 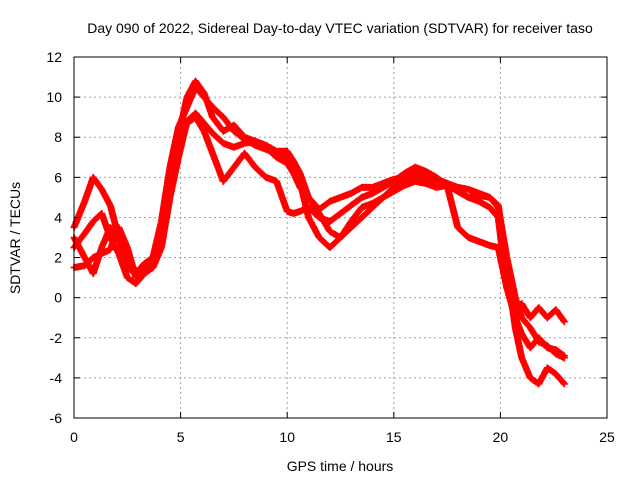 I want to click on y-axis-label: SDTVAR / TECUs, so click(x=15, y=238).